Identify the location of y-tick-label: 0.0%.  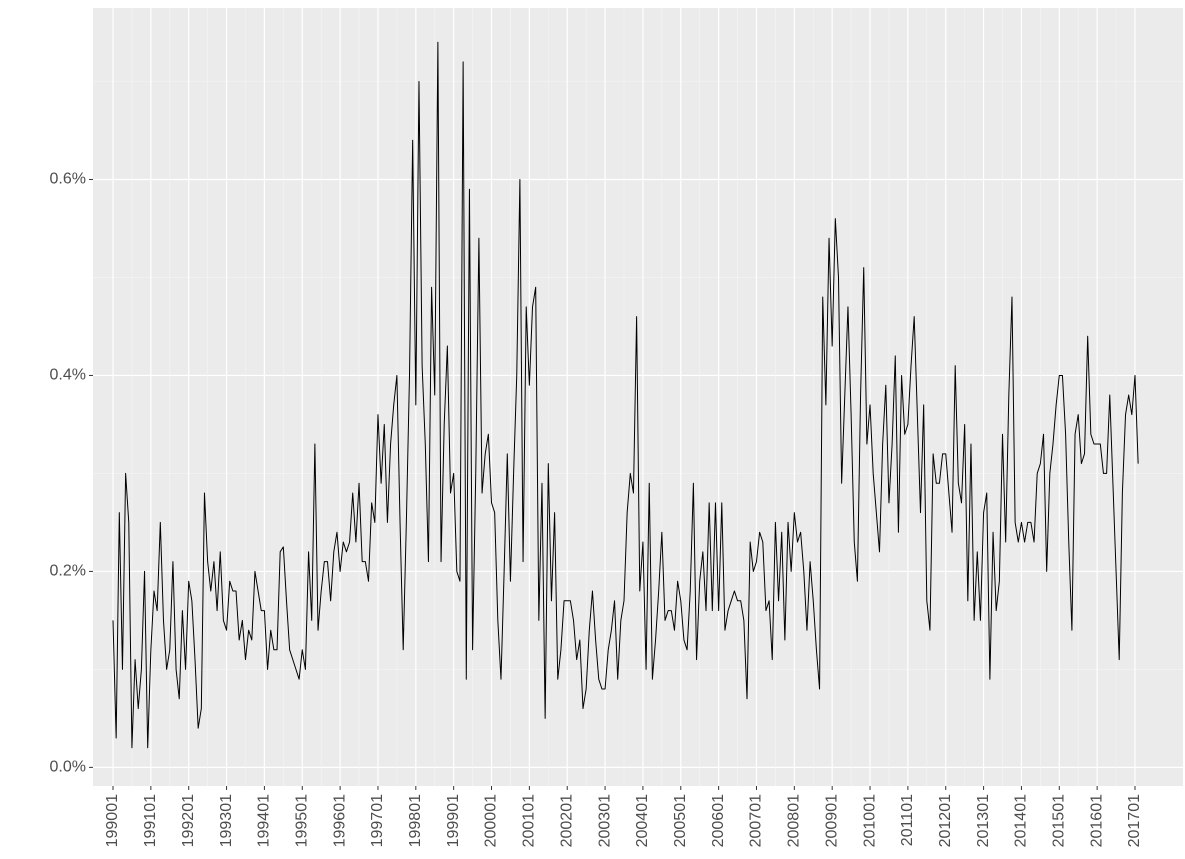
(68, 767).